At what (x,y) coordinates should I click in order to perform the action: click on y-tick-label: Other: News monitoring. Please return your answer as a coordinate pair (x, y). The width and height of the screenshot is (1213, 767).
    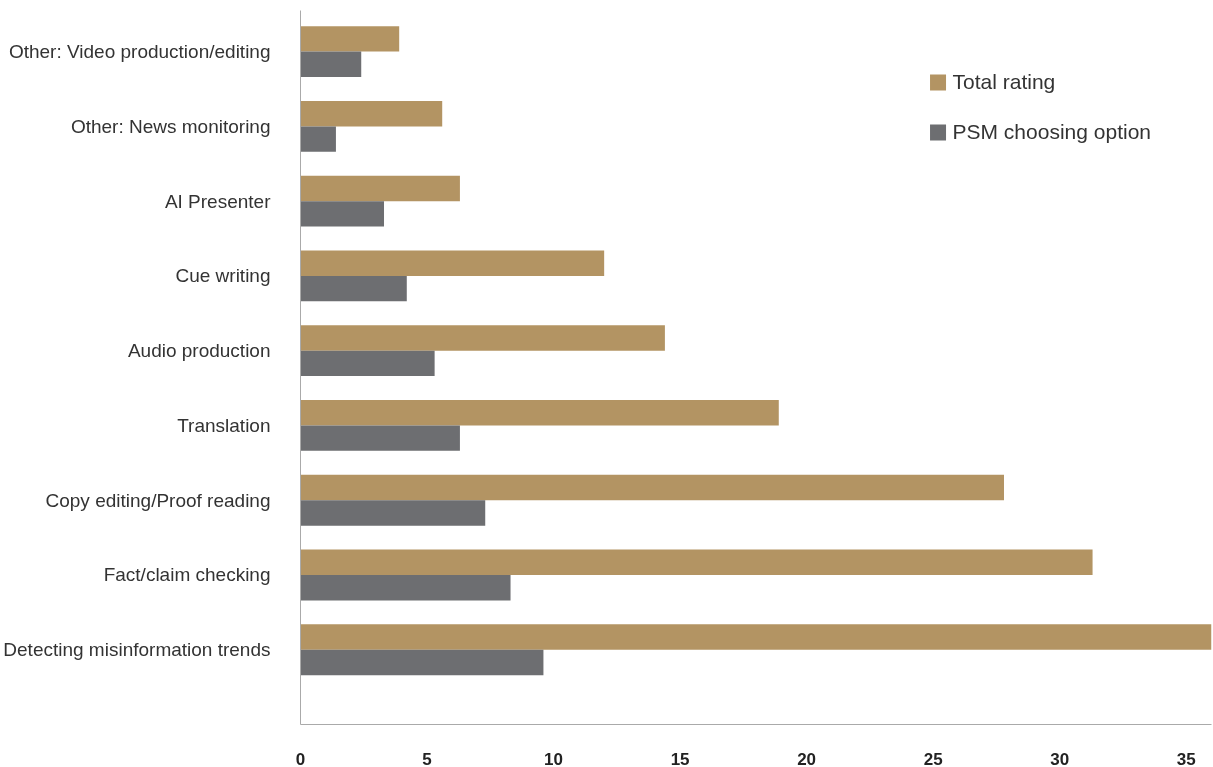
    Looking at the image, I should click on (170, 126).